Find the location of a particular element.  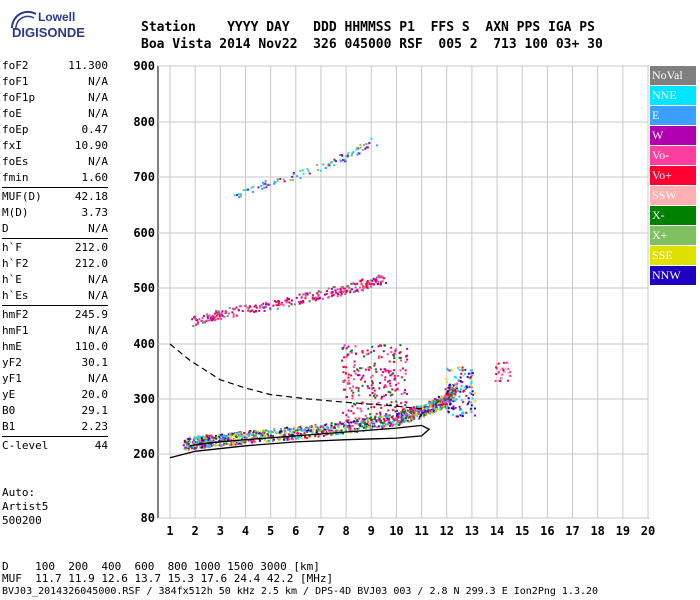

y-tick-label: 900 is located at coordinates (144, 66).